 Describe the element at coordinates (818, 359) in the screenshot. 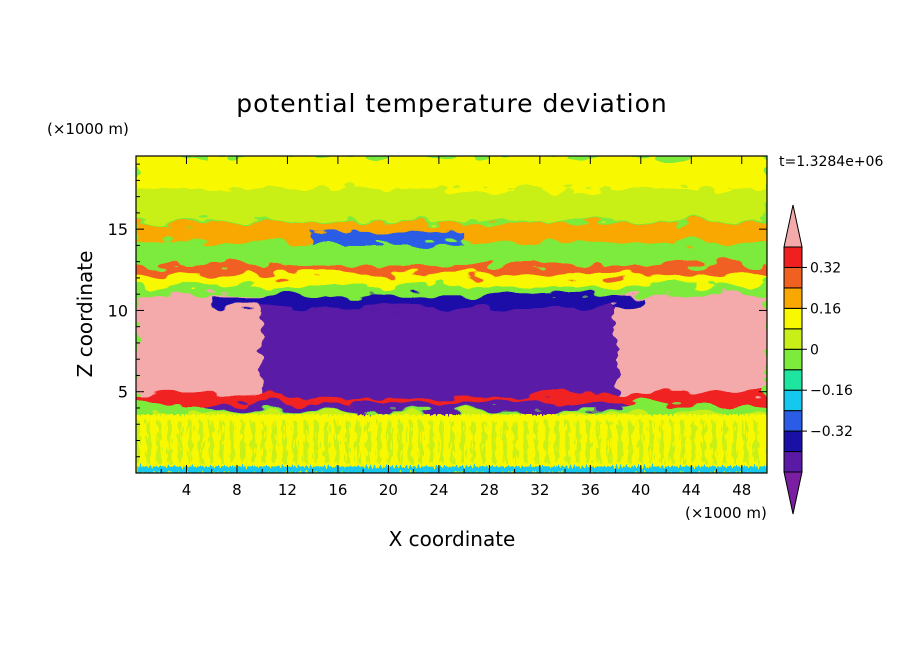

I see `colorbar: 0.32 0.16 0 −0.16 −0.32` at that location.